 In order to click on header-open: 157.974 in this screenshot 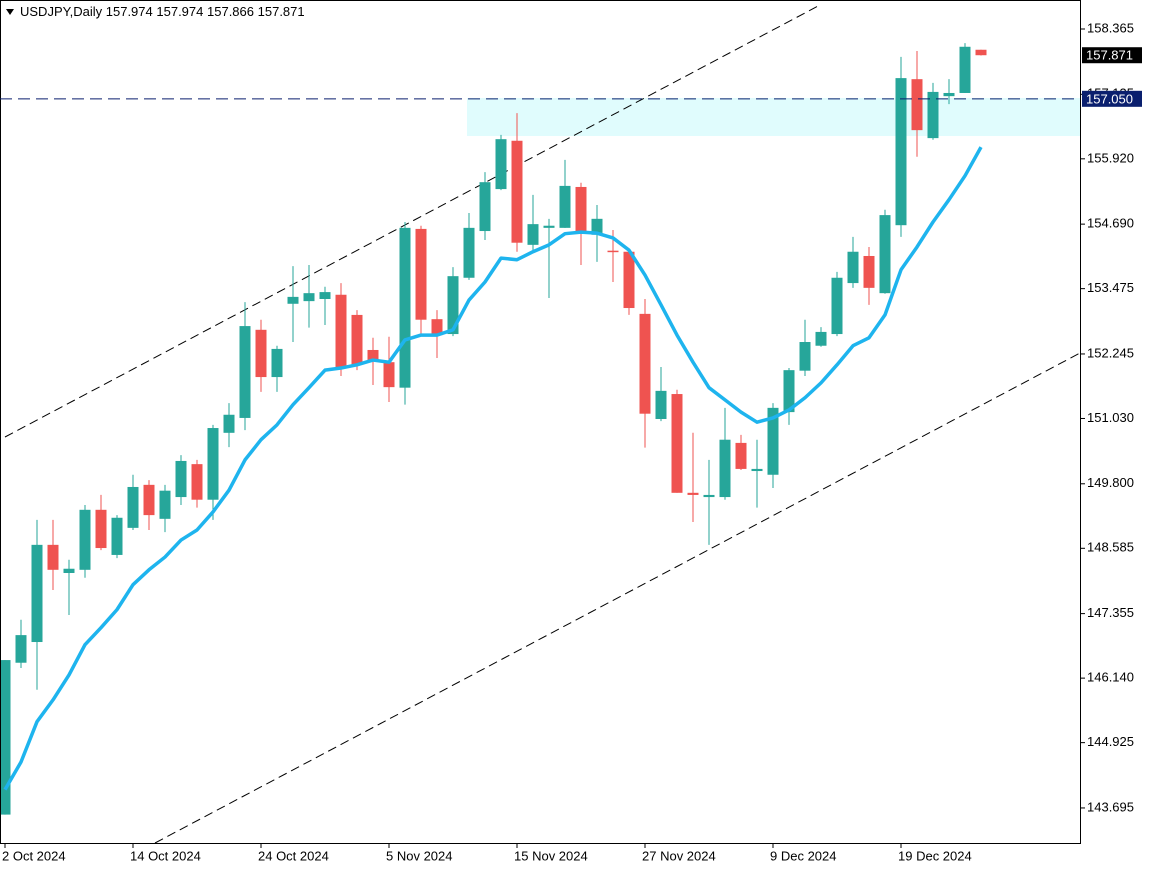, I will do `click(129, 11)`.